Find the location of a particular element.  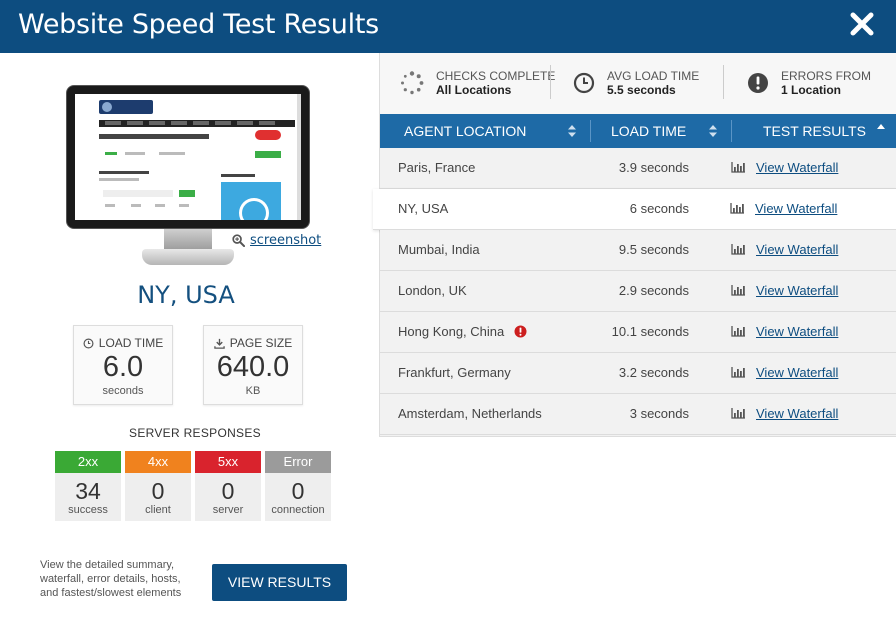

row-location: Paris, France is located at coordinates (437, 167).